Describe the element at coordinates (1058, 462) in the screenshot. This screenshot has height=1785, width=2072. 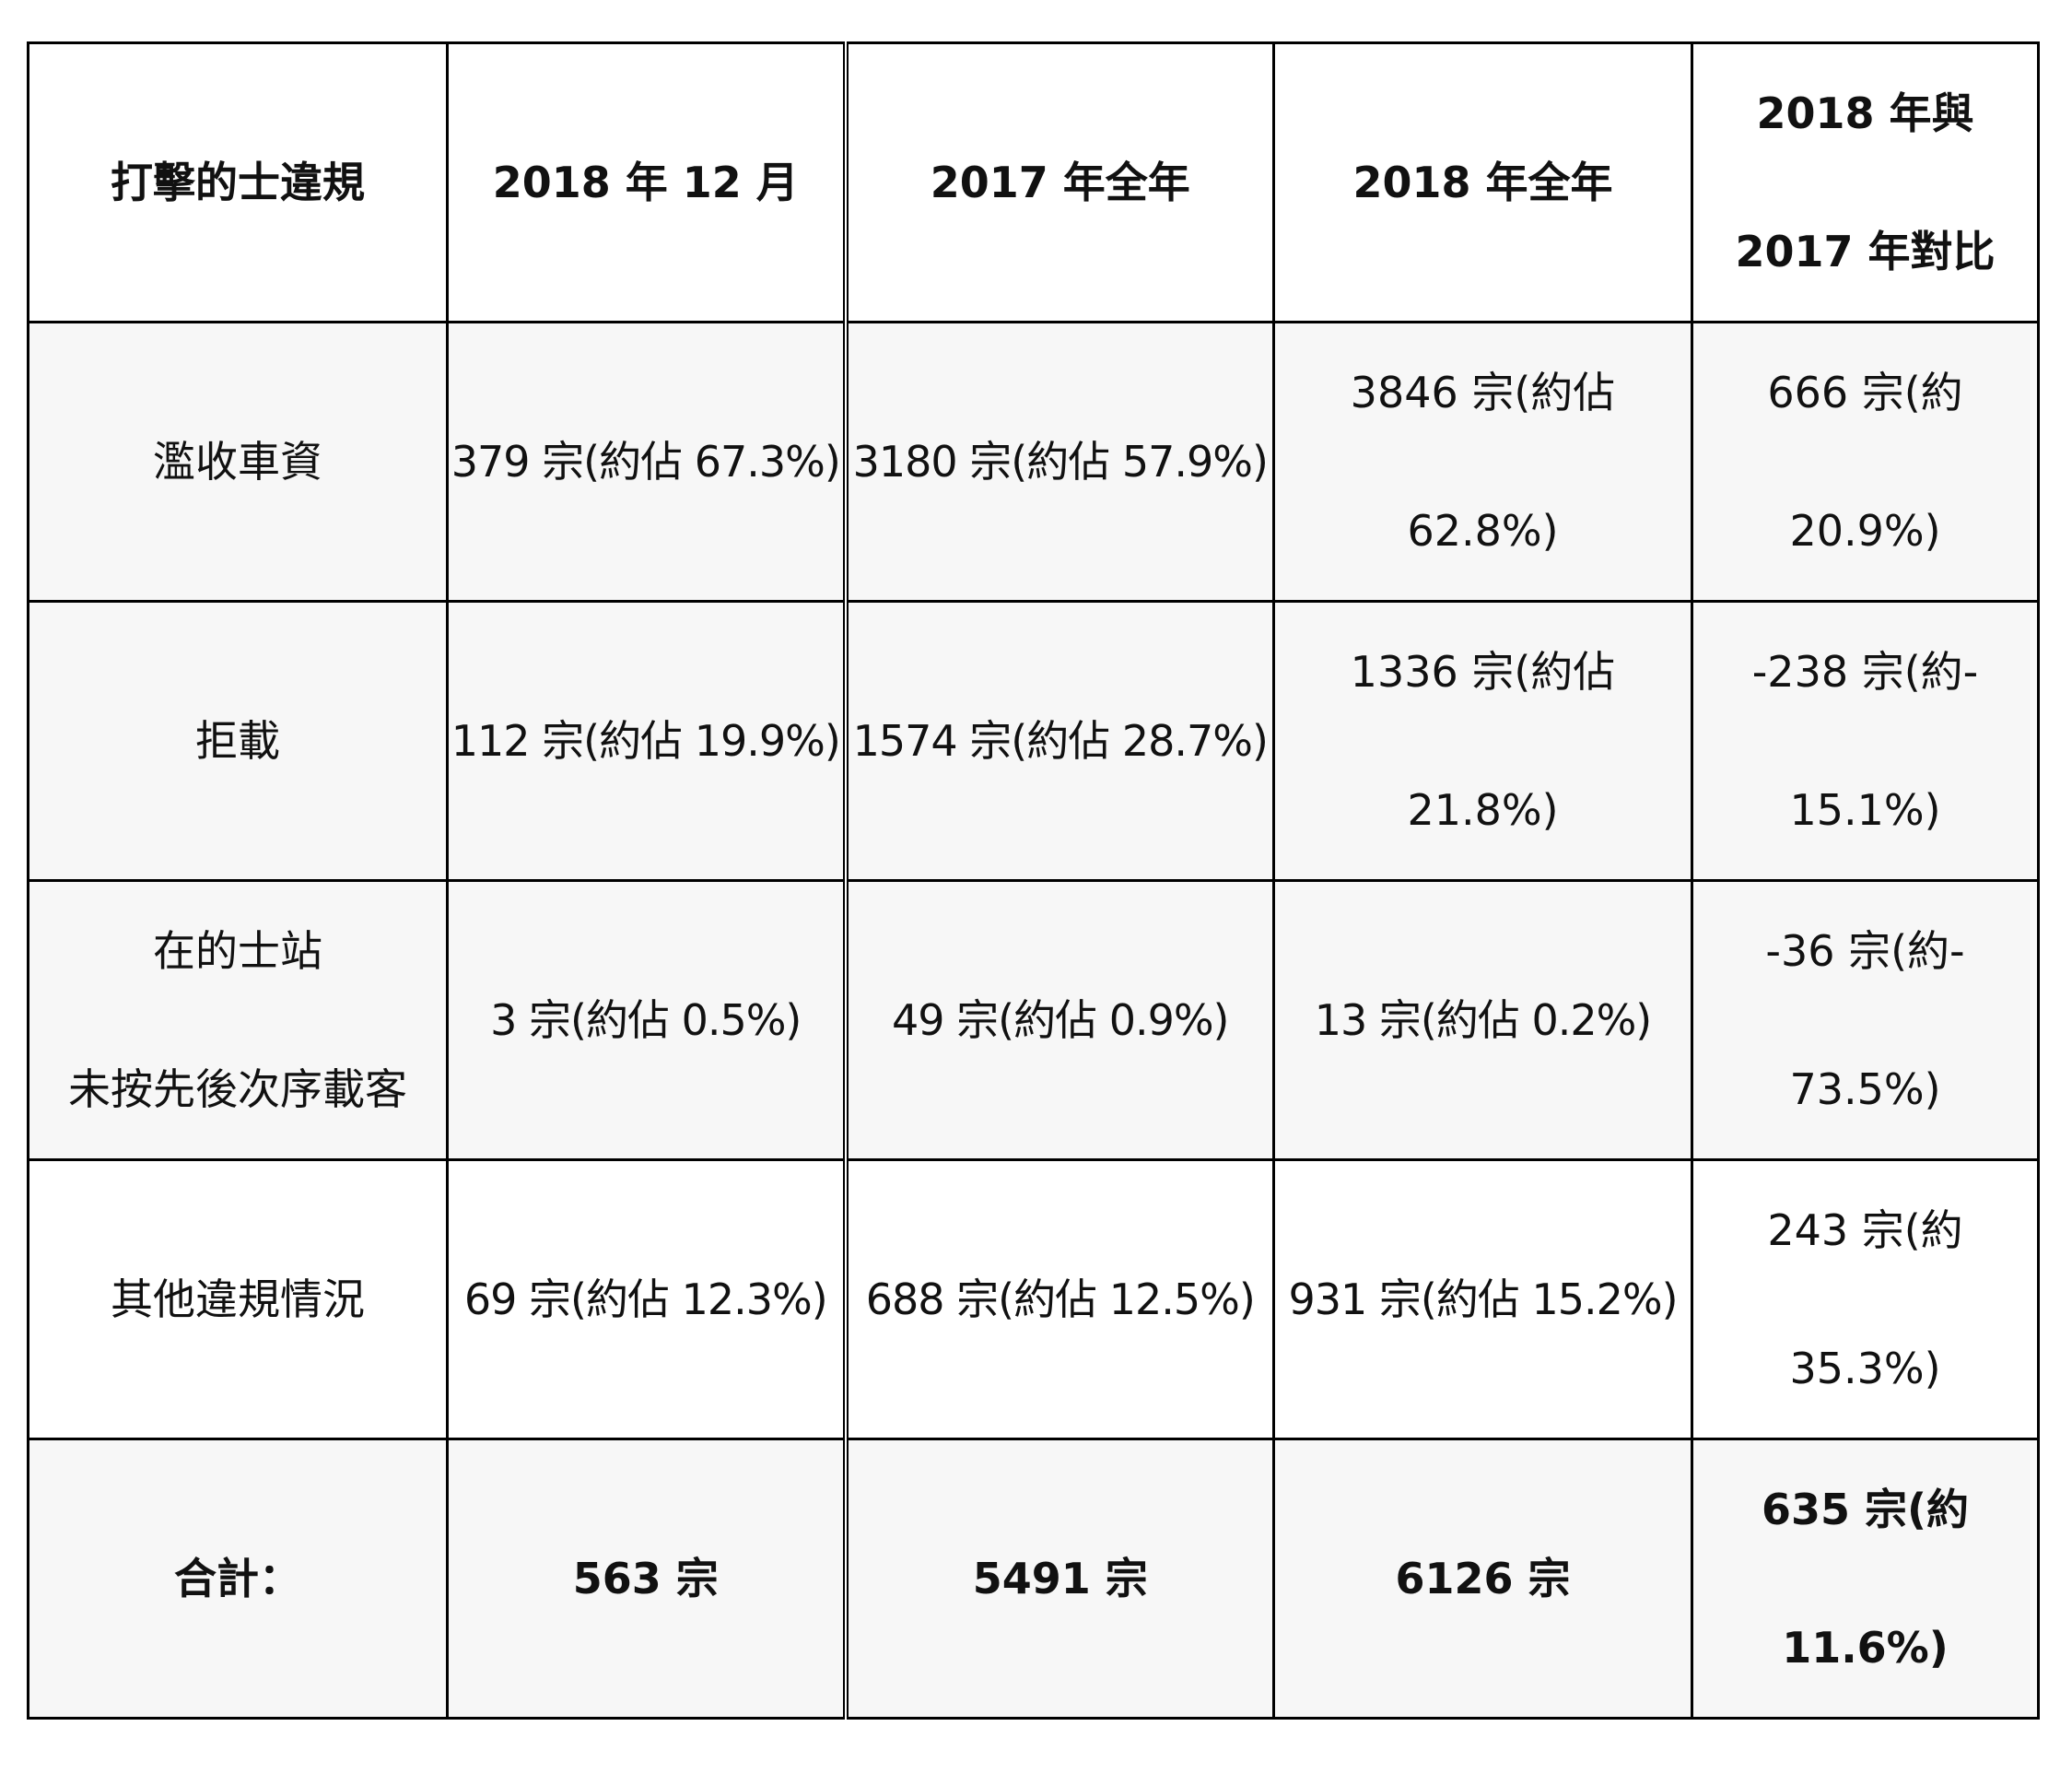
I see `cell-year-2017: 3180 宗(約佔 57.9%)` at that location.